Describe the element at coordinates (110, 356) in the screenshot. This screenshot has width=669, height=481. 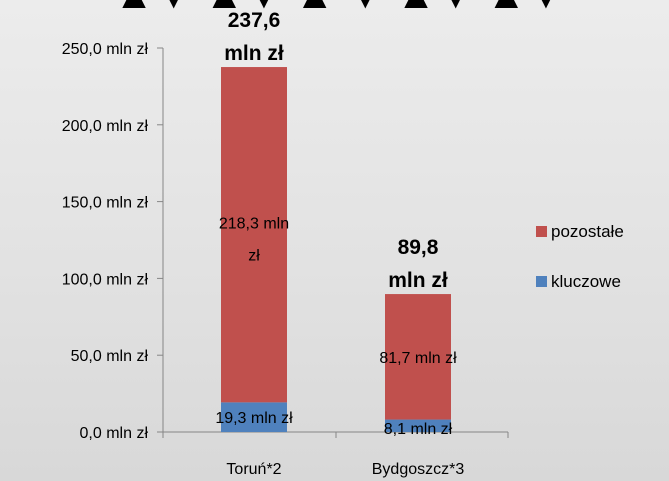
I see `y-tick-label: 50,0 mln zł` at that location.